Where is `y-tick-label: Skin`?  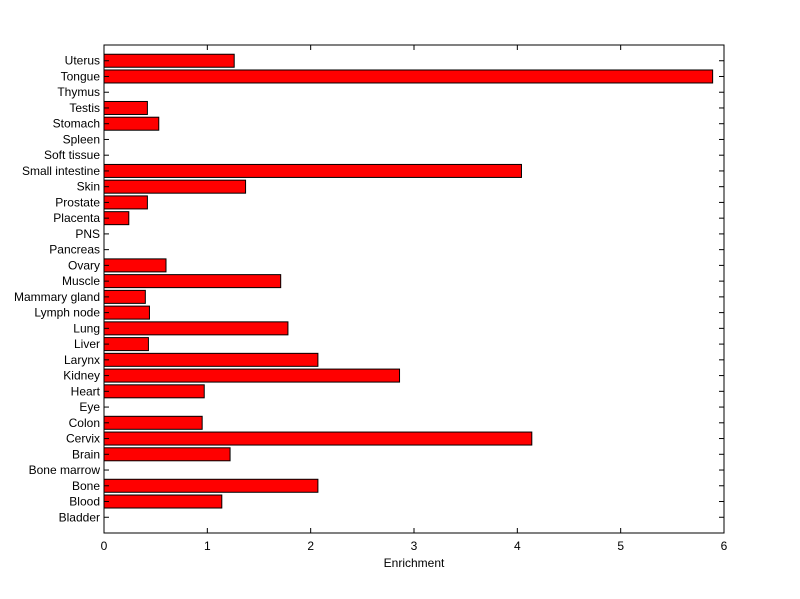
y-tick-label: Skin is located at coordinates (88, 187).